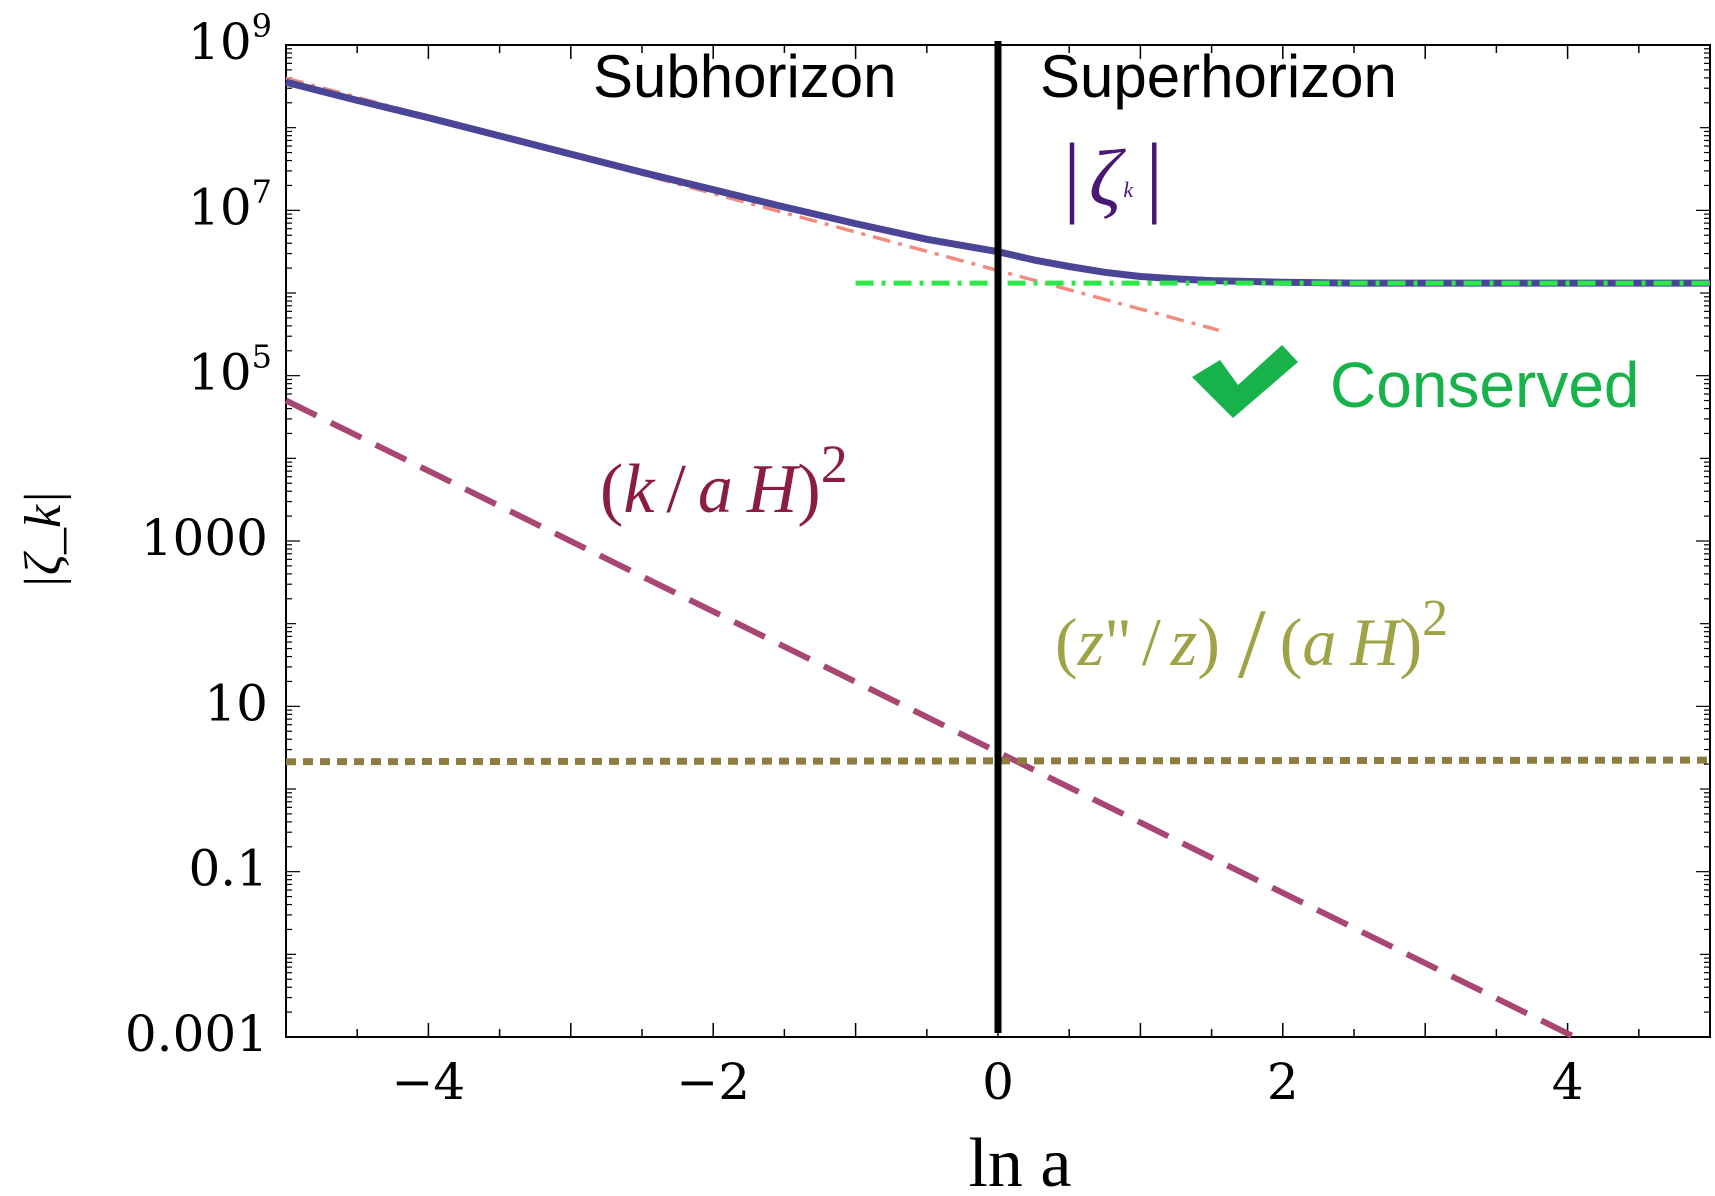 The width and height of the screenshot is (1715, 1196). Describe the element at coordinates (1072, 175) in the screenshot. I see `zeta-bar-left: |` at that location.